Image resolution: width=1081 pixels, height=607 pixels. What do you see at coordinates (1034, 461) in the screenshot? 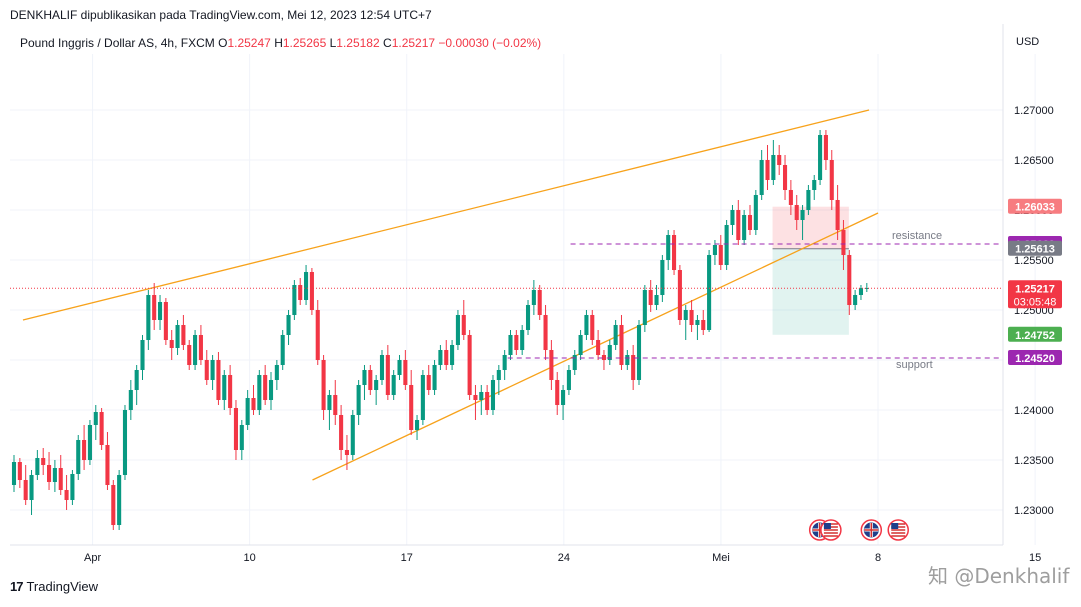
I see `y-tick-label: 1.23500` at bounding box center [1034, 461].